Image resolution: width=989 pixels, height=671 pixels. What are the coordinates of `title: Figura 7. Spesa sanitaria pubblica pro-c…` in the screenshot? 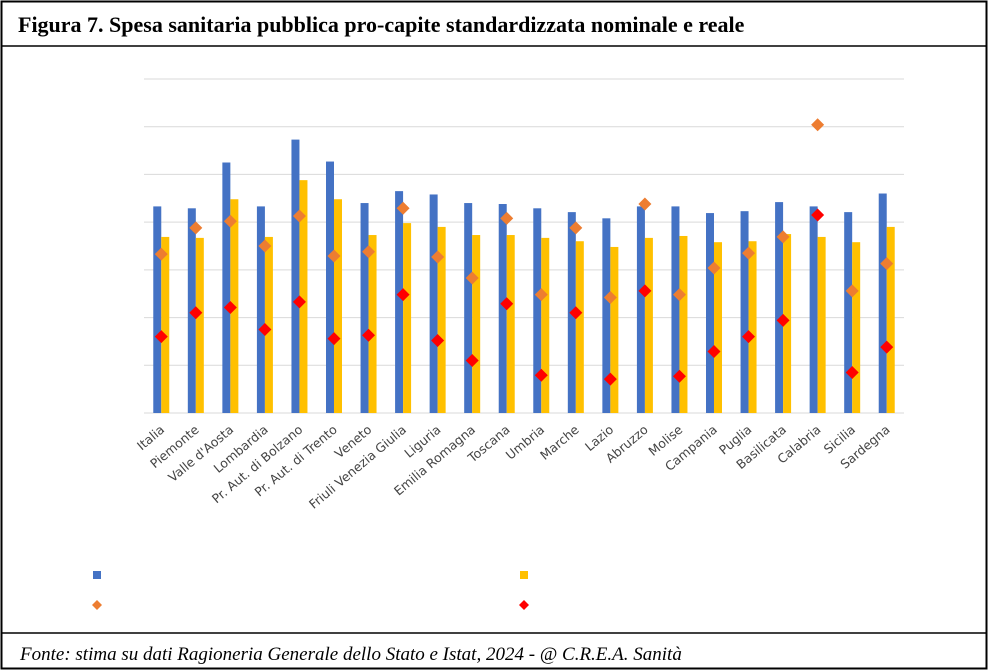 It's located at (381, 24).